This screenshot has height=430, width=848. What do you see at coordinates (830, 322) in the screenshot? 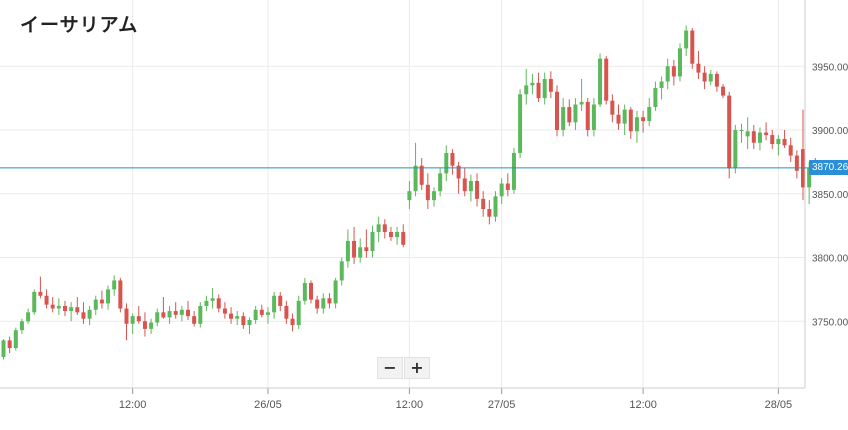
I see `y-tick-label: 3750.00` at bounding box center [830, 322].